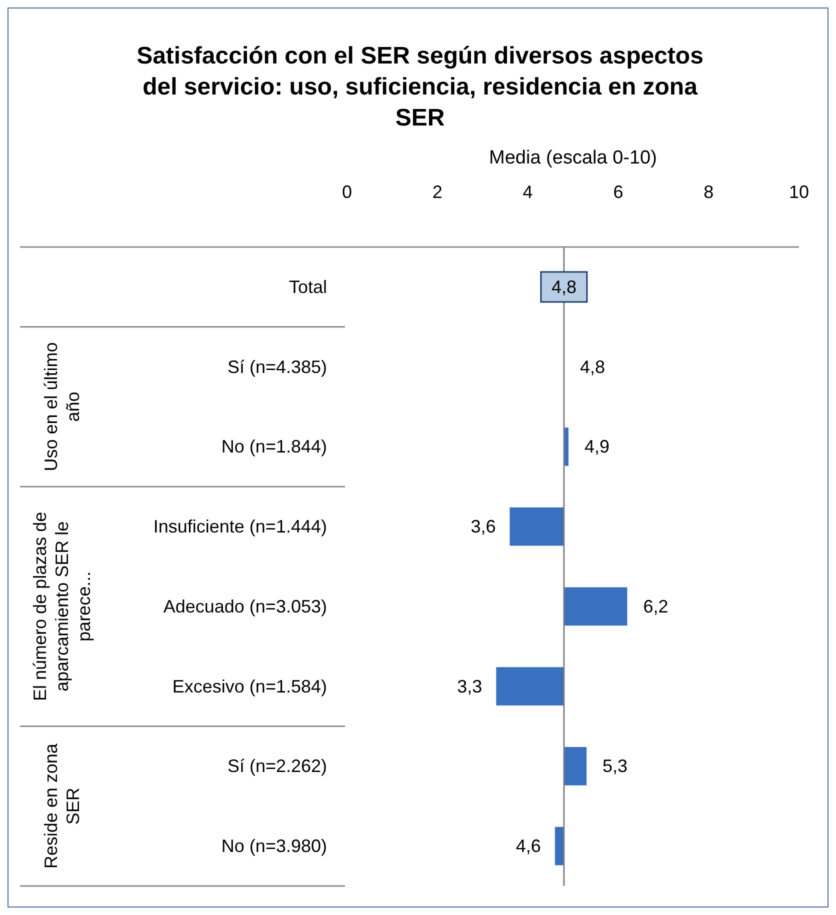 The width and height of the screenshot is (836, 915). Describe the element at coordinates (62, 805) in the screenshot. I see `text: Reside en zona SER` at that location.